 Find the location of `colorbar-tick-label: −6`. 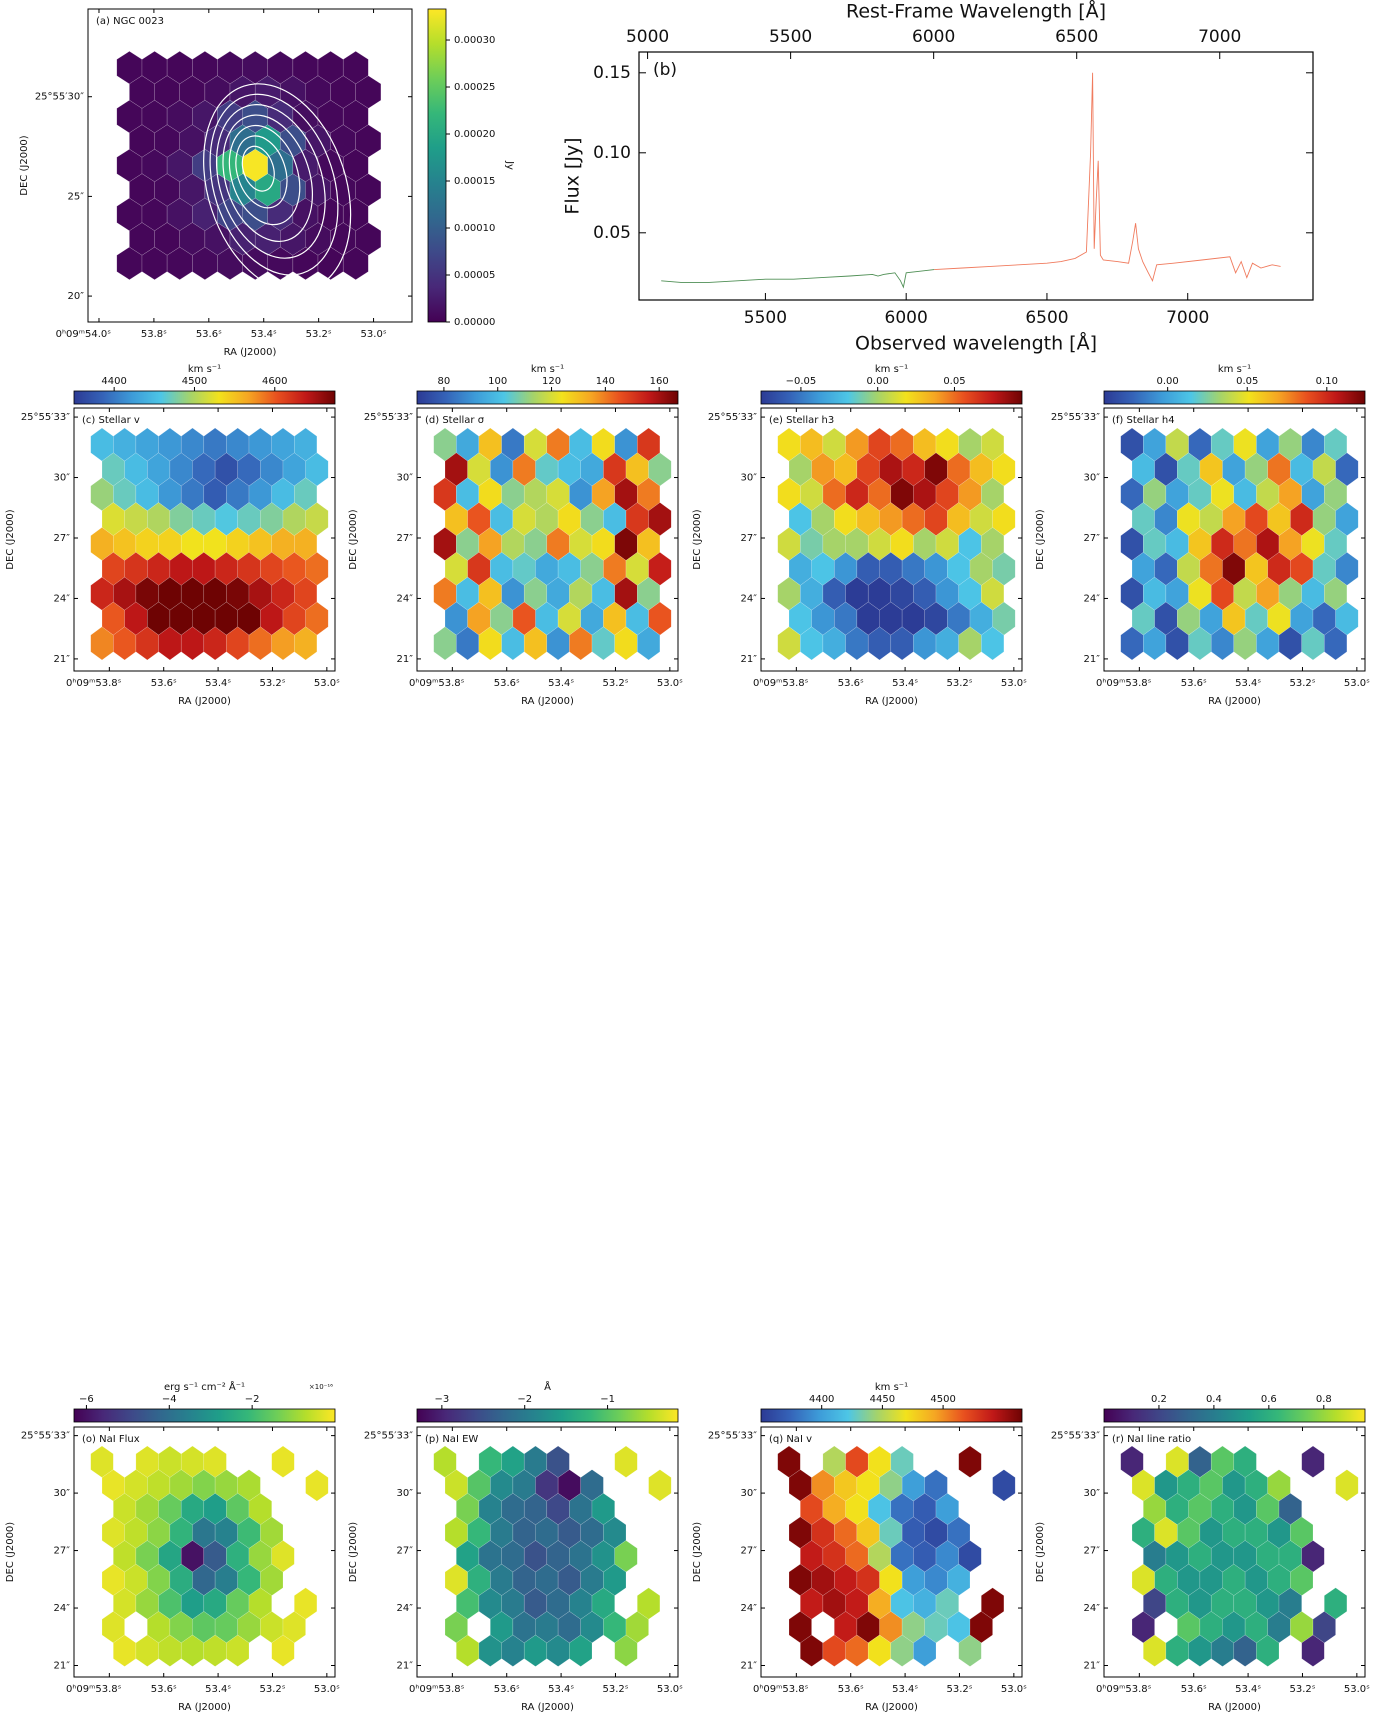

colorbar-tick-label: −6 is located at coordinates (86, 1399).